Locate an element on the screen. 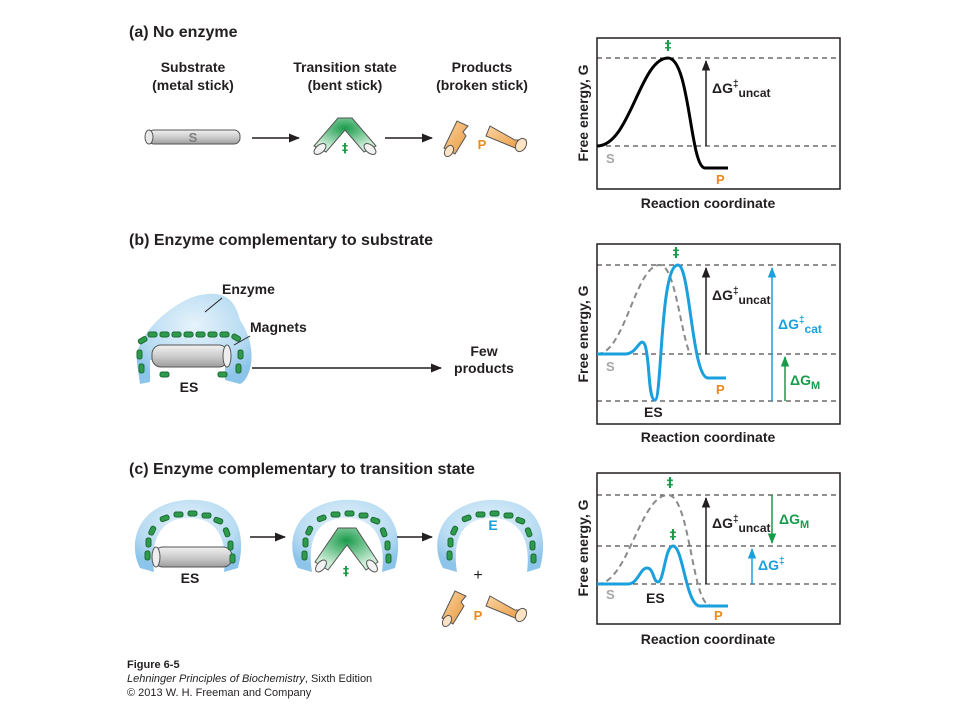  enzyme-complex-b: ES is located at coordinates (194, 344).